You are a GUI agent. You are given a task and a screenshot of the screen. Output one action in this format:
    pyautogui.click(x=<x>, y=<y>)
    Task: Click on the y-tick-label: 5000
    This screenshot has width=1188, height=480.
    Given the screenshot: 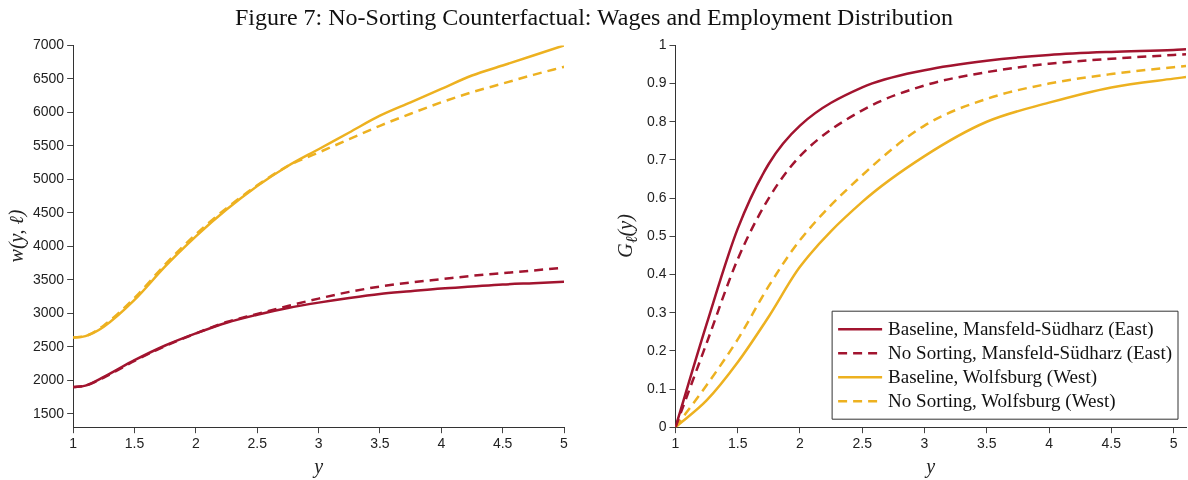 What is the action you would take?
    pyautogui.click(x=48, y=178)
    